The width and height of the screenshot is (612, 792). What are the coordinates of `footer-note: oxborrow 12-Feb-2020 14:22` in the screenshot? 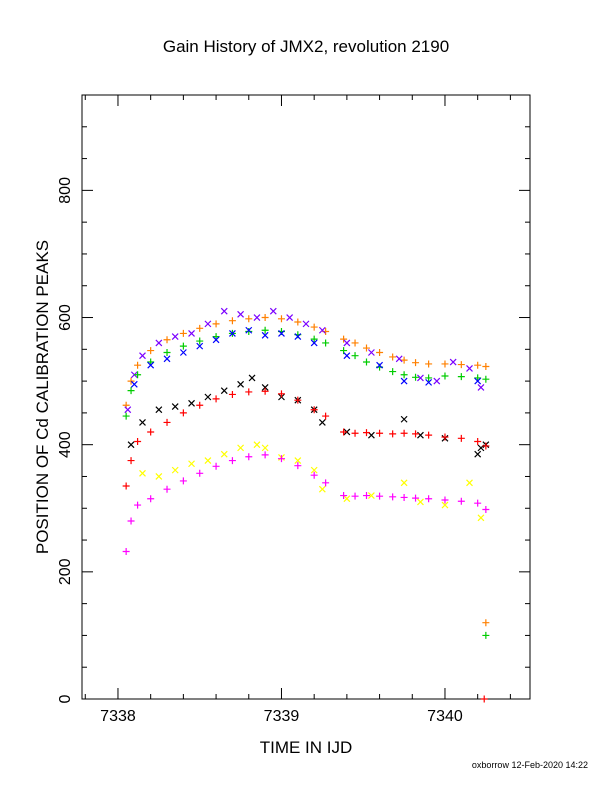 It's located at (530, 765).